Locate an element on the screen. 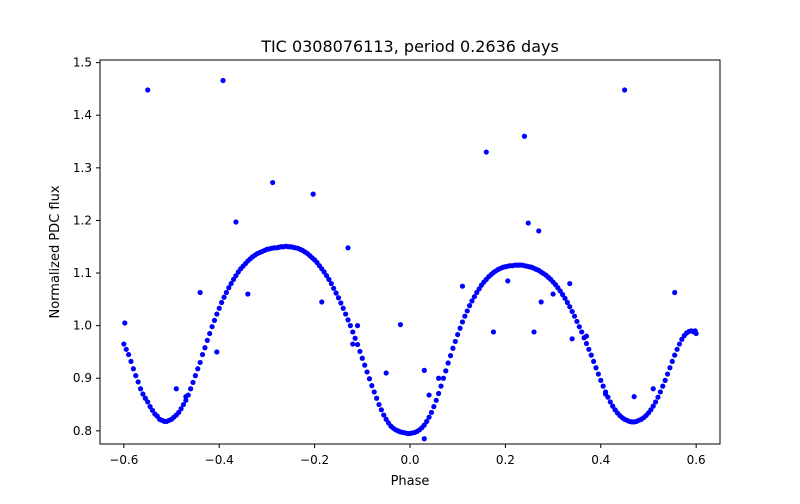 The width and height of the screenshot is (800, 504). x-tick-label: 0.2 is located at coordinates (505, 460).